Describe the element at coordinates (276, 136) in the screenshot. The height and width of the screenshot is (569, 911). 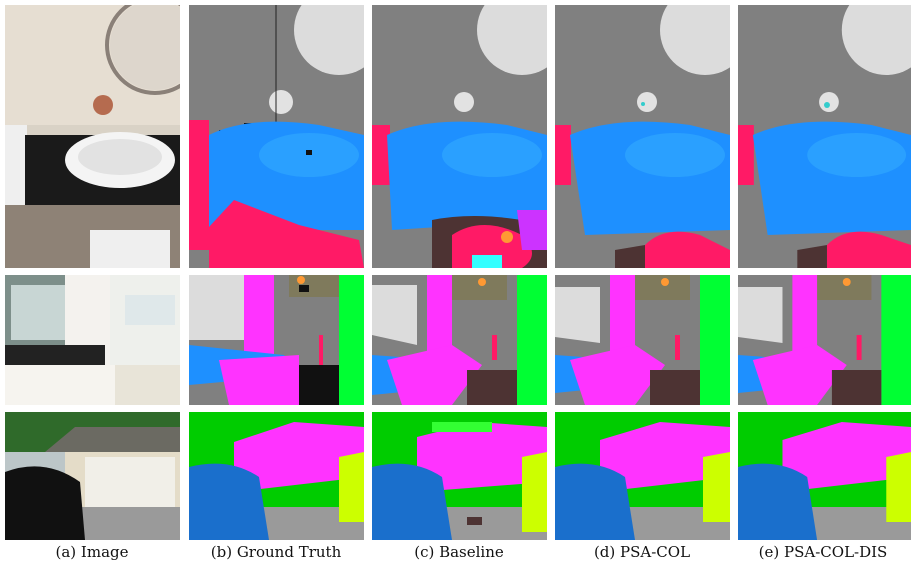
I see `gt-bathroom-sink` at that location.